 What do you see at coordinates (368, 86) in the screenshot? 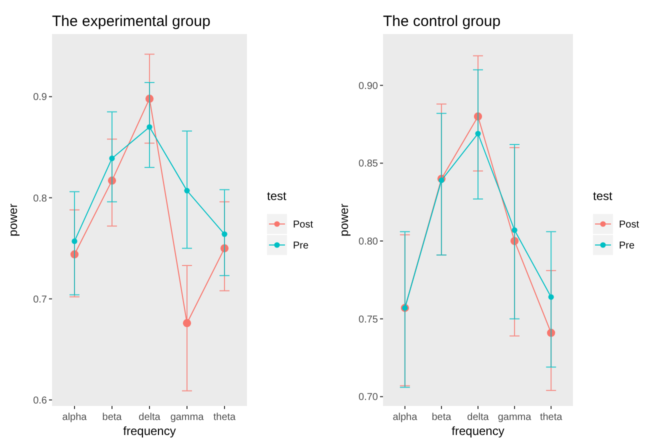
I see `y-tick-label: 0.90` at bounding box center [368, 86].